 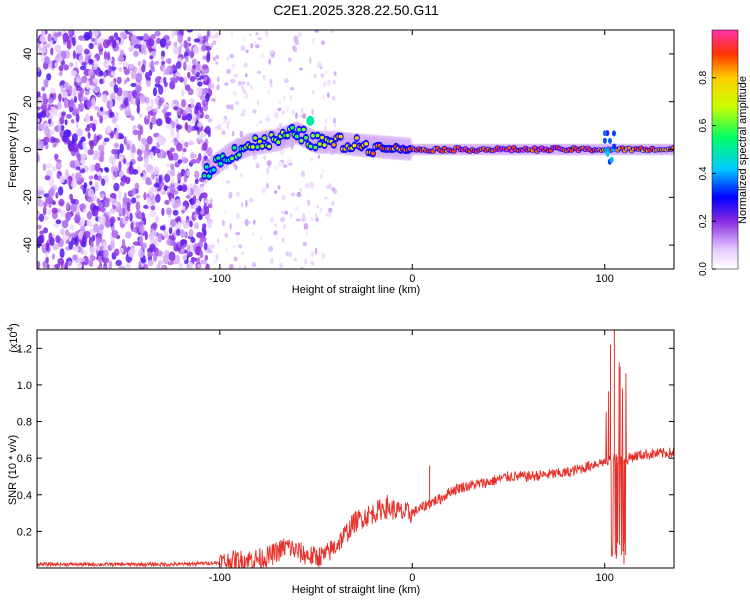 I want to click on y-tick-label: 40, so click(x=28, y=54).